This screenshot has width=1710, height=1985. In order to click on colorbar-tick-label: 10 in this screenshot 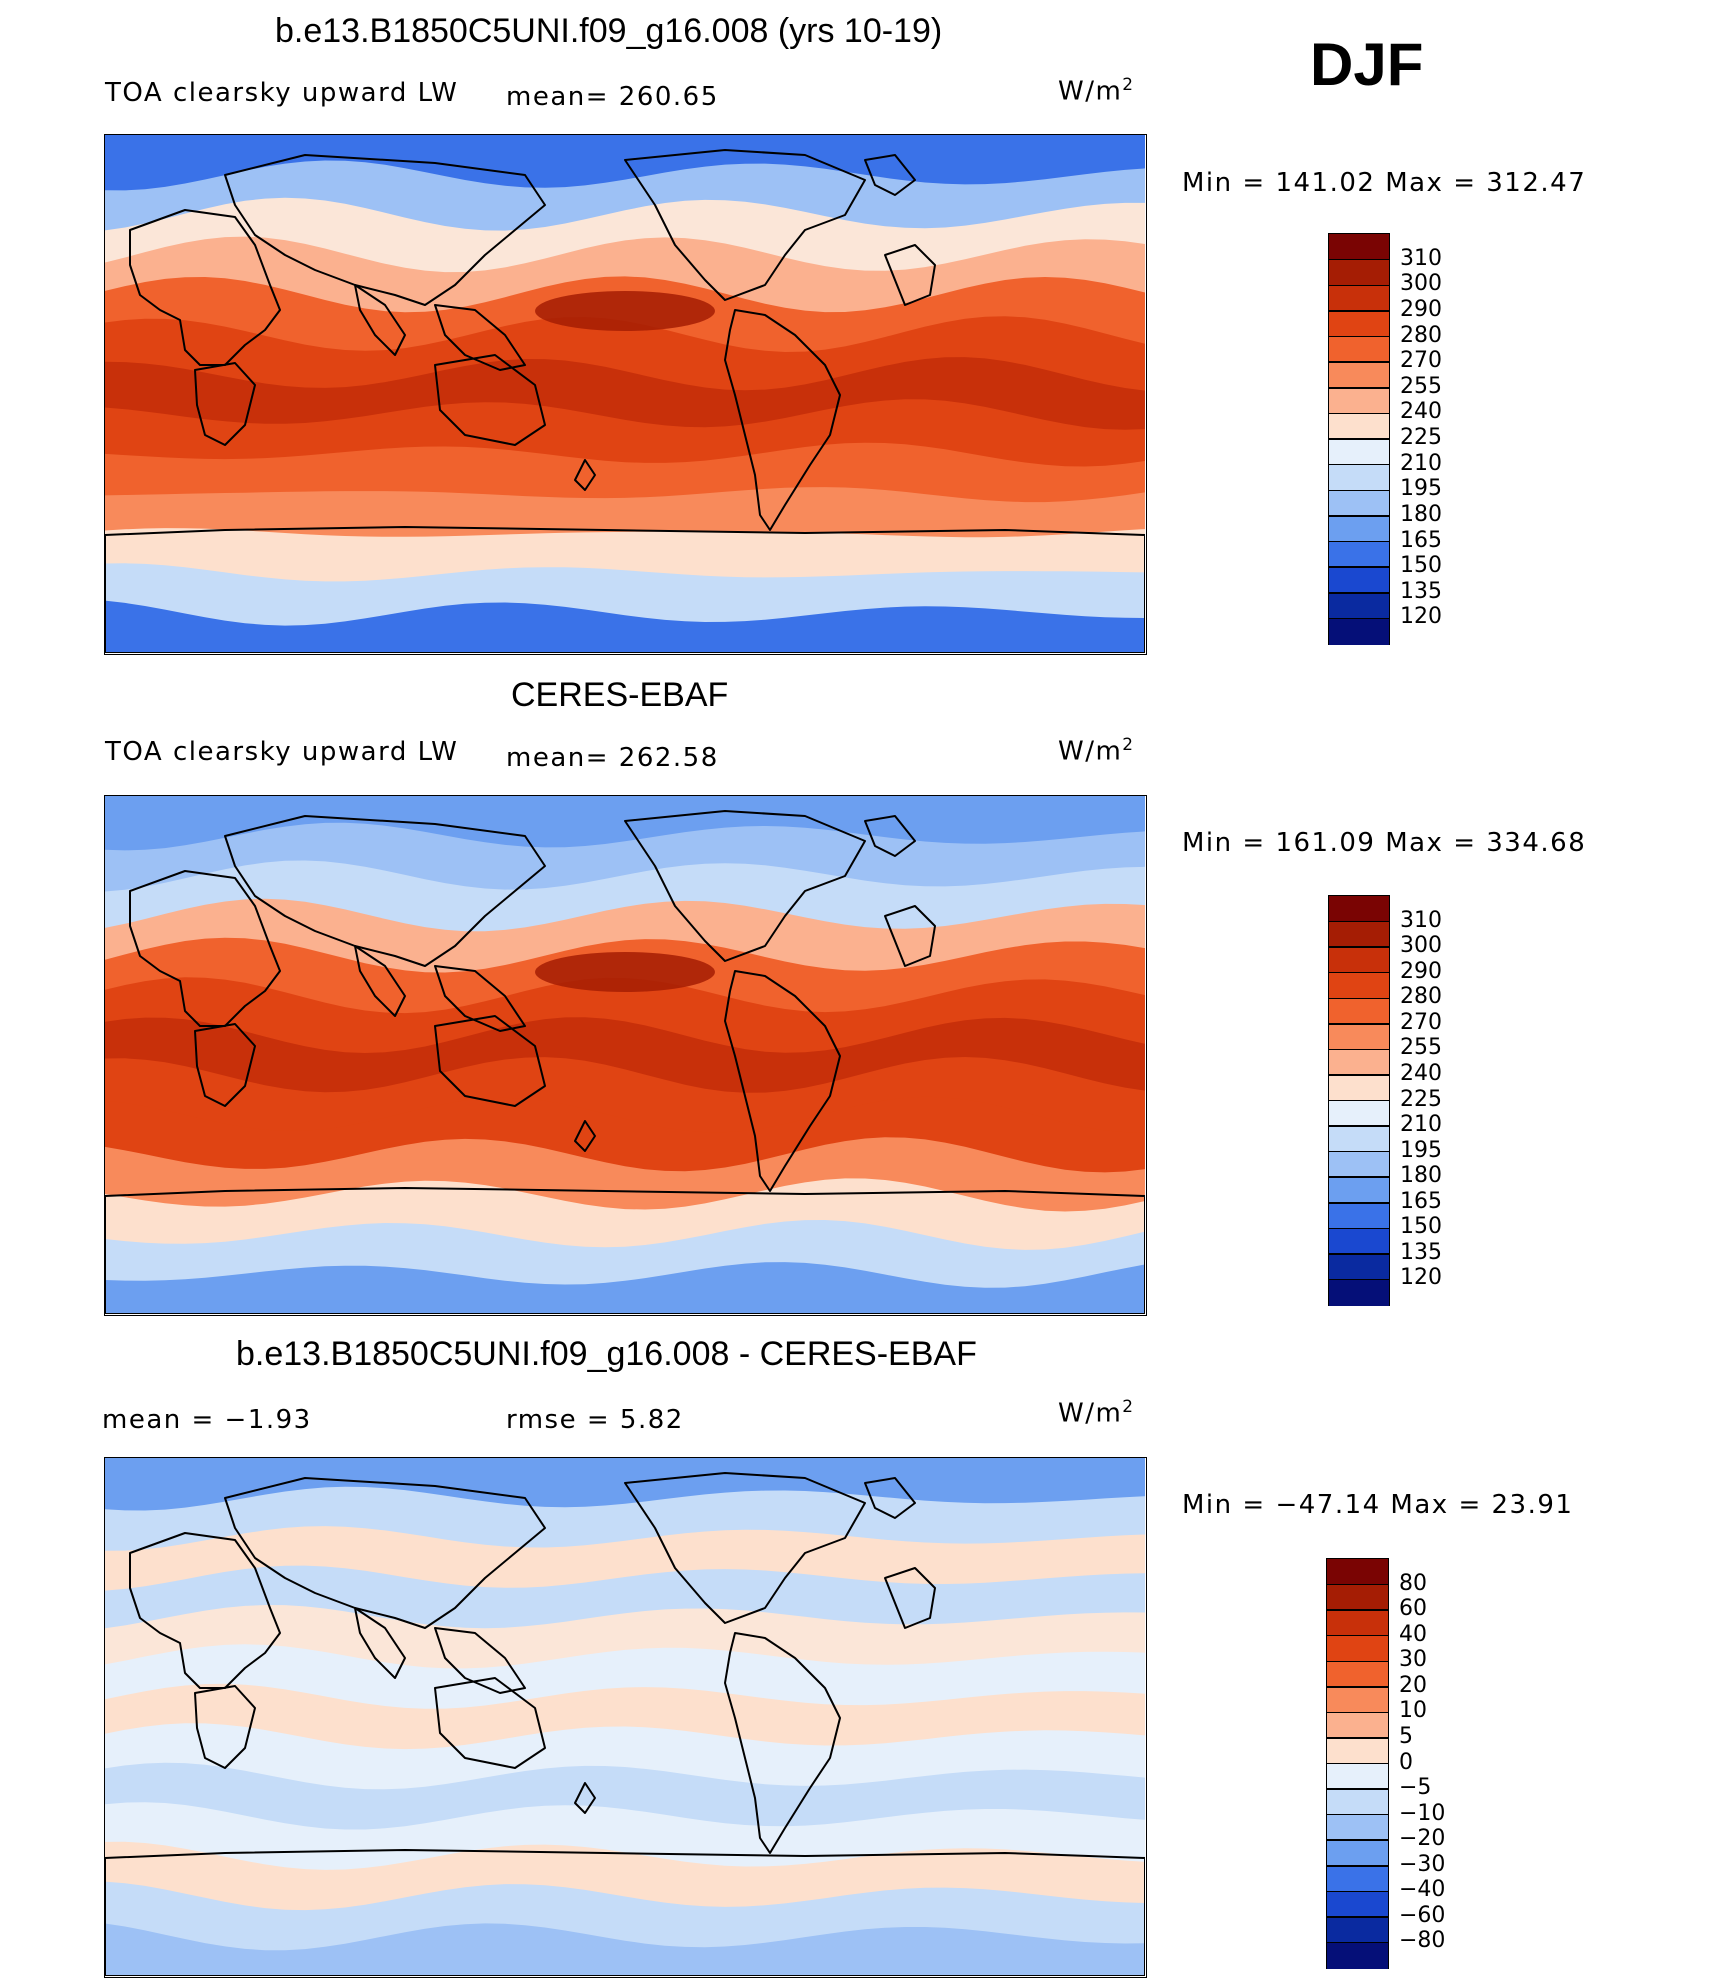, I will do `click(1413, 1711)`.